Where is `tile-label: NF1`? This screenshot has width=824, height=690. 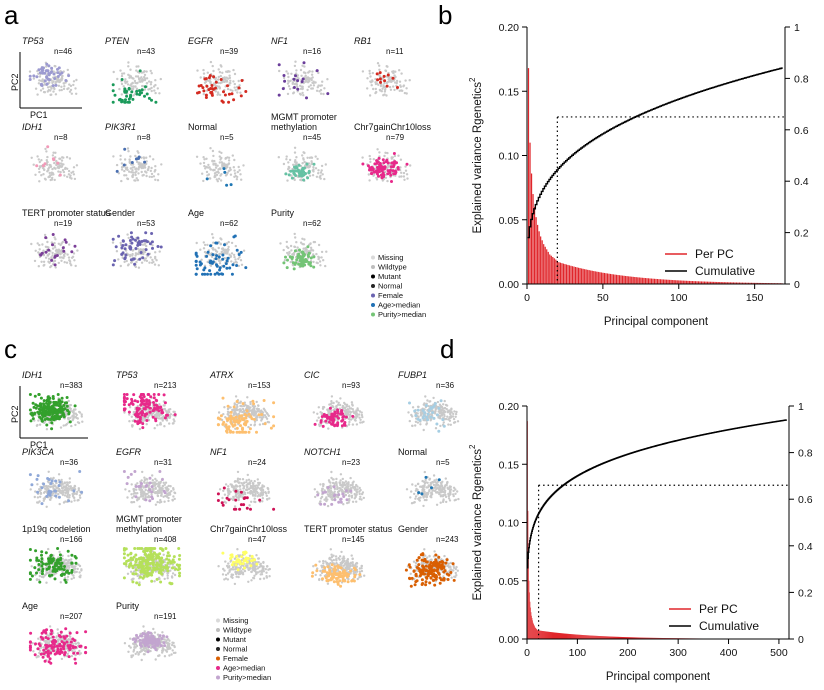 tile-label: NF1 is located at coordinates (218, 452).